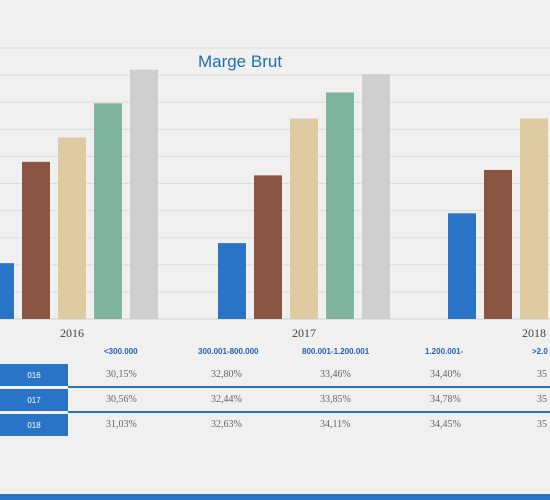 This screenshot has height=500, width=550. Describe the element at coordinates (228, 351) in the screenshot. I see `table-header-2: 300.001-800.000` at that location.